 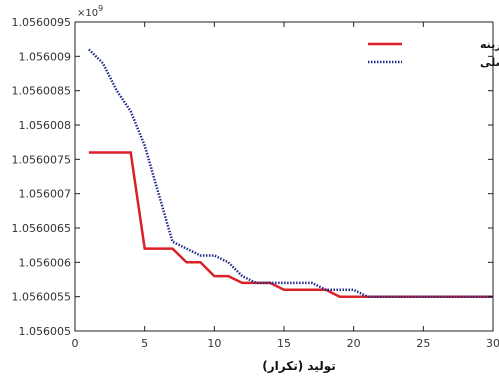 What do you see at coordinates (489, 62) in the screenshot?
I see `legend-label-main-cost: هزینه اصلی` at bounding box center [489, 62].